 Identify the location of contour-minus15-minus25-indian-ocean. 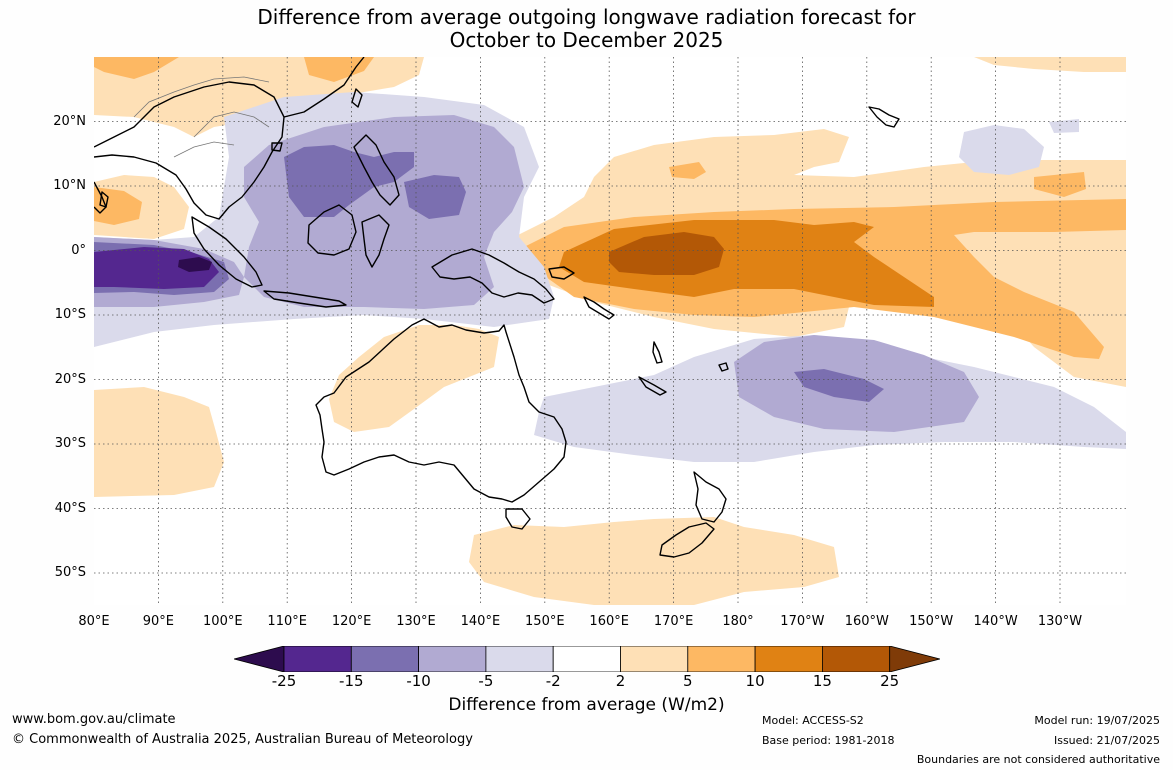
(156, 268).